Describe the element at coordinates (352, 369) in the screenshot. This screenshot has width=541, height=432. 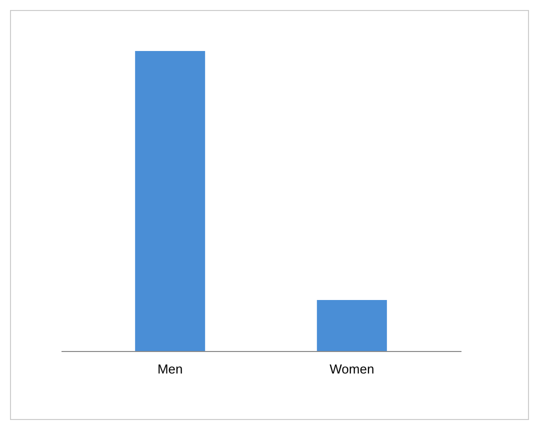
I see `x-tick-label: Women` at that location.